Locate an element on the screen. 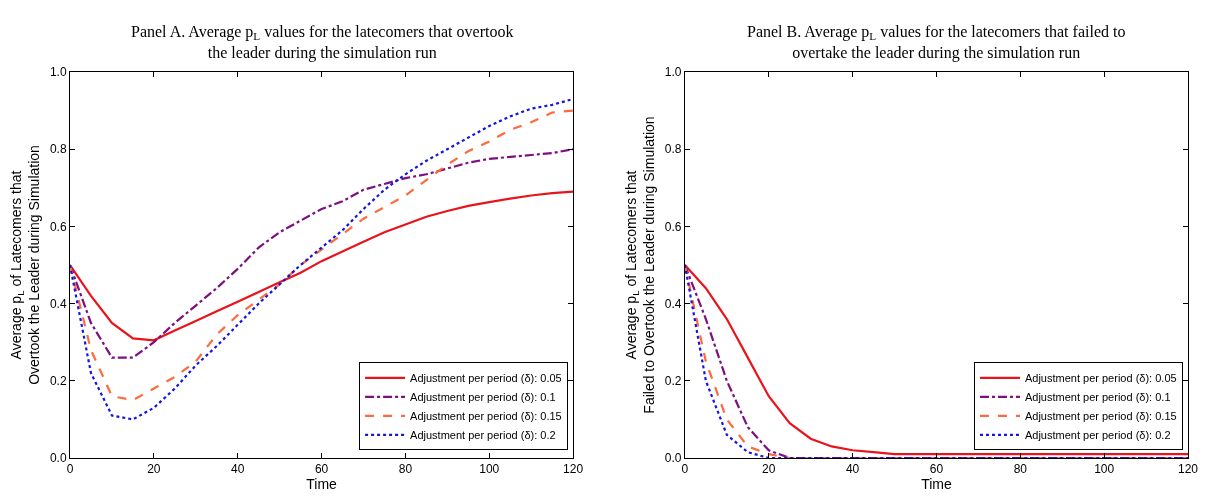  line-series is located at coordinates (322, 266).